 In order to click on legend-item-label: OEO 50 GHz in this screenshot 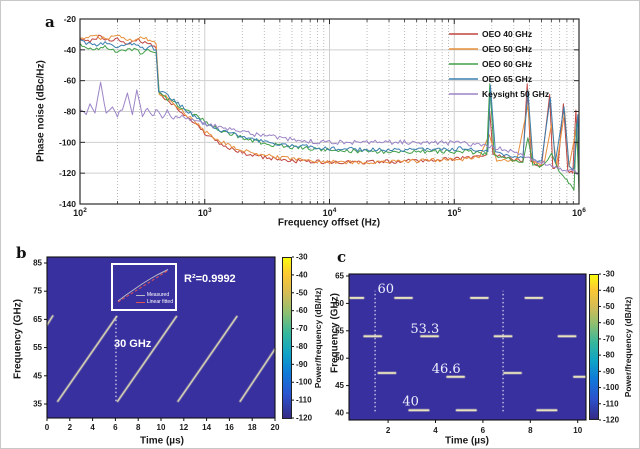, I will do `click(507, 49)`.